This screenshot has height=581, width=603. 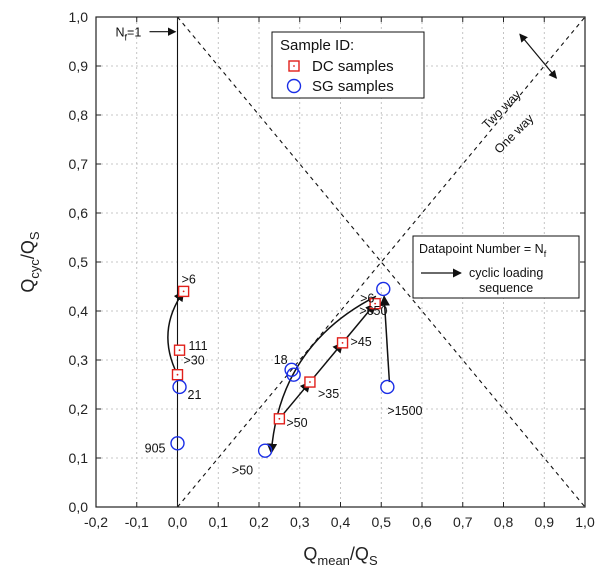 I want to click on direction-double-arrow, so click(x=538, y=56).